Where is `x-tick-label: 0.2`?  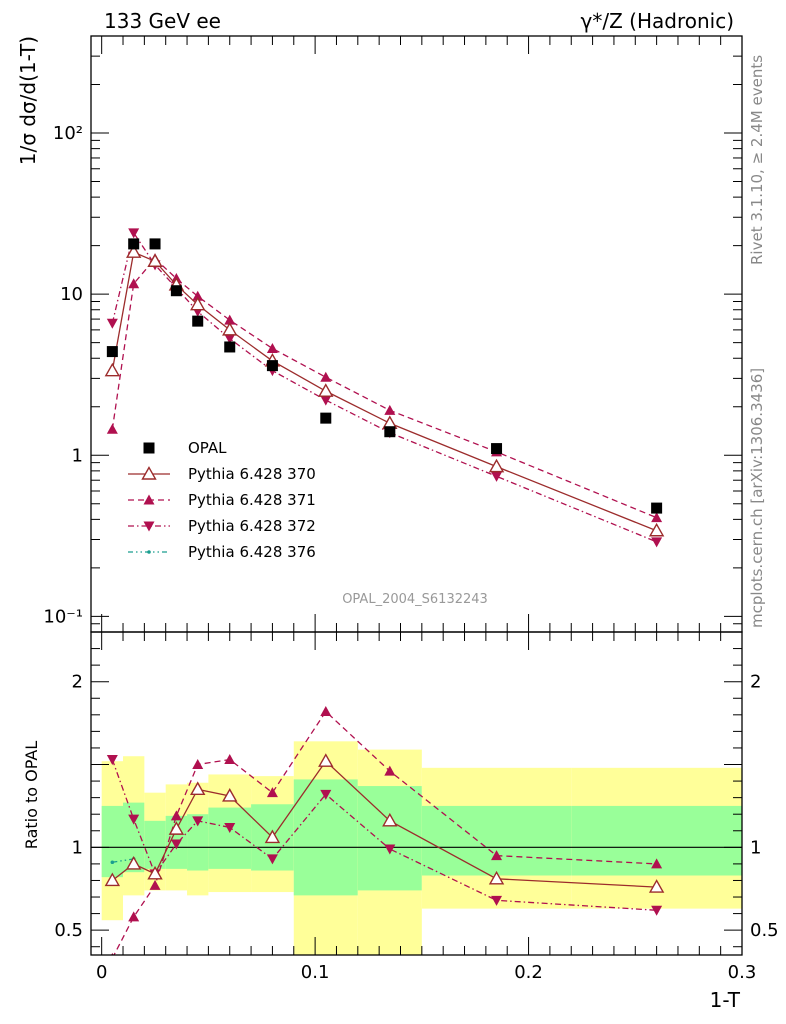 x-tick-label: 0.2 is located at coordinates (528, 972).